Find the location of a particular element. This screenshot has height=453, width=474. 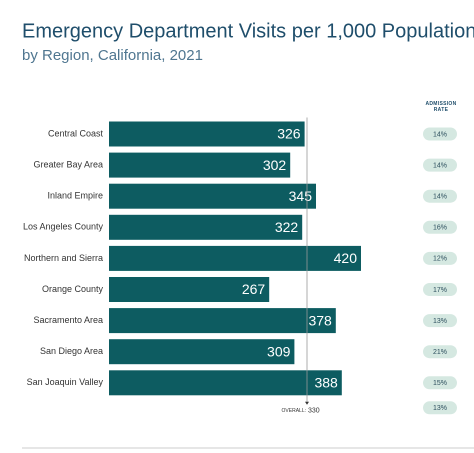

admission-label: 15% is located at coordinates (440, 383).